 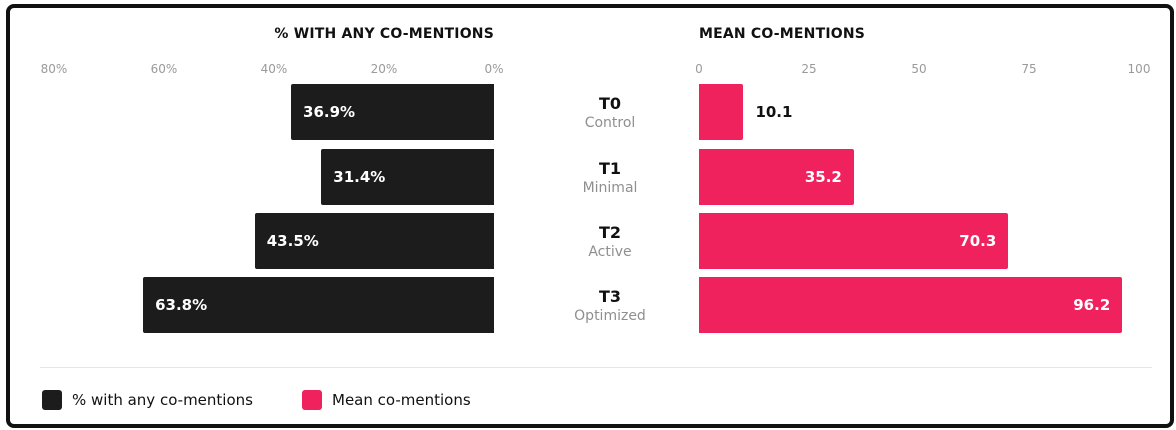 What do you see at coordinates (699, 69) in the screenshot?
I see `right-tick-label: 0` at bounding box center [699, 69].